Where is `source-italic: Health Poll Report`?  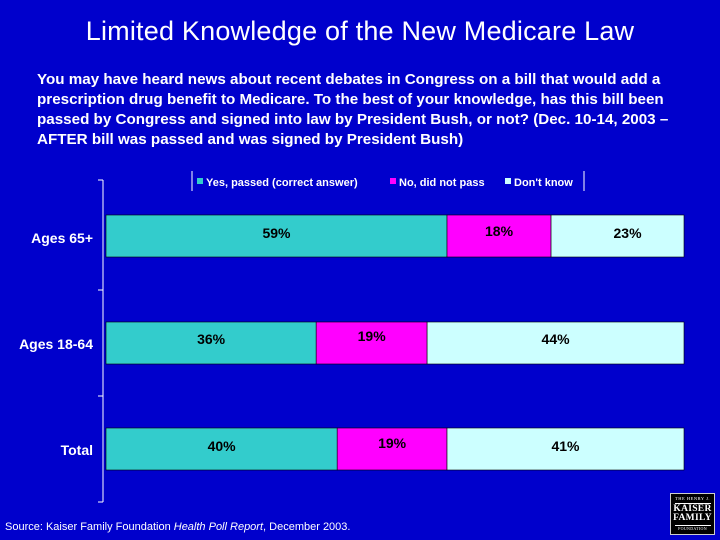
source-italic: Health Poll Report is located at coordinates (218, 527).